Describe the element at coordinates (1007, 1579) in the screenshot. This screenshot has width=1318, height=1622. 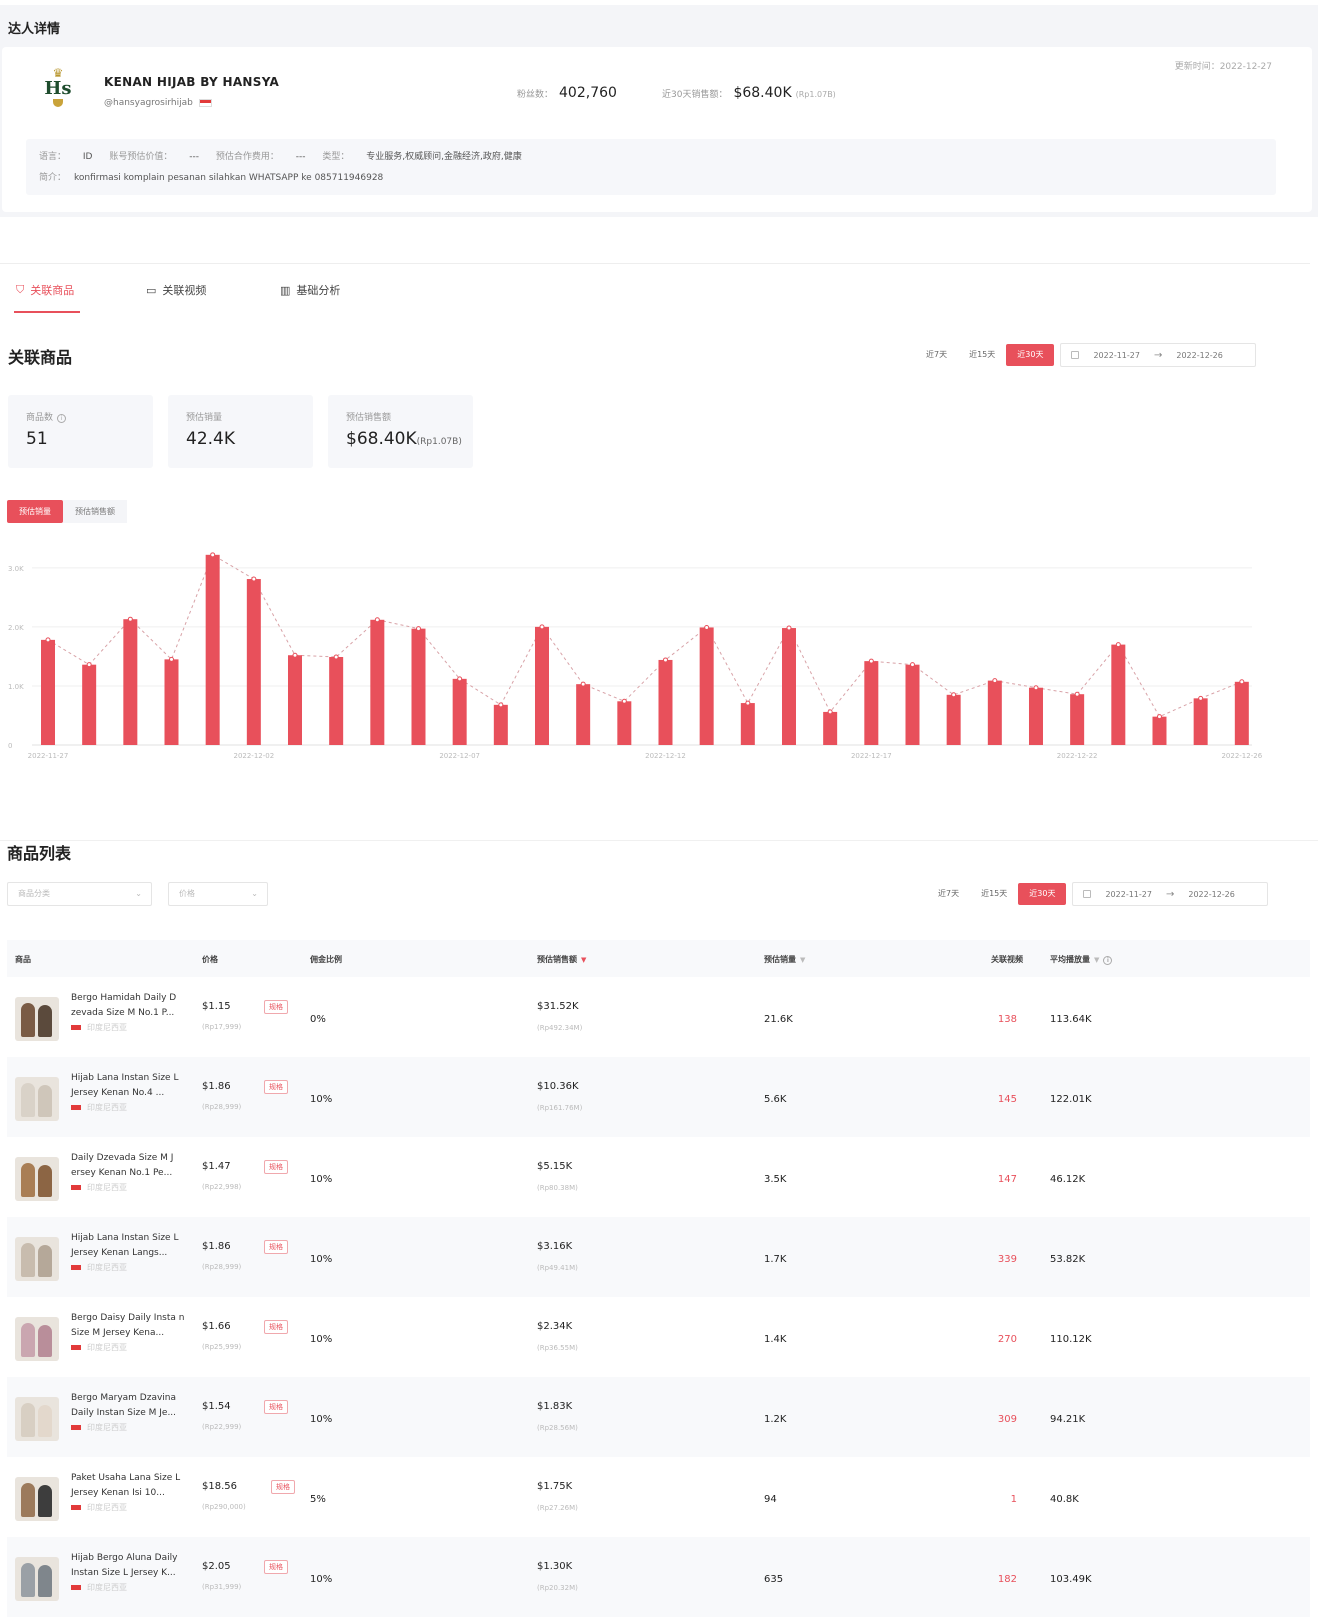
I see `related-videos-link: 182` at that location.